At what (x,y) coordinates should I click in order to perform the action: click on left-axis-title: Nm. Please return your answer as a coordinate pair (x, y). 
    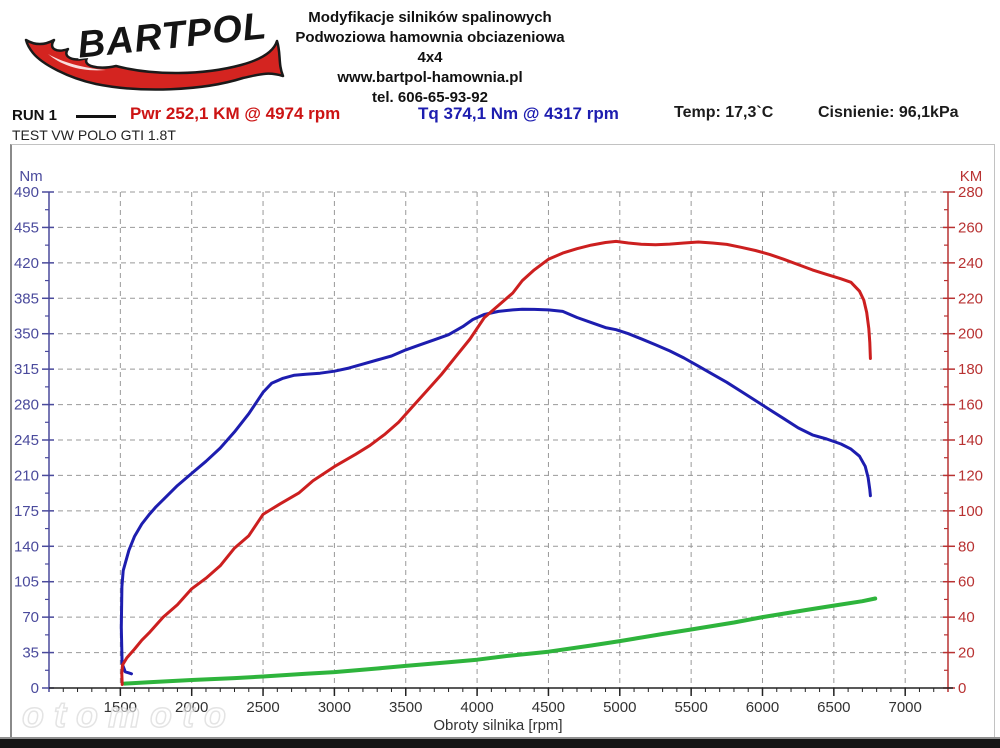
    Looking at the image, I should click on (30, 176).